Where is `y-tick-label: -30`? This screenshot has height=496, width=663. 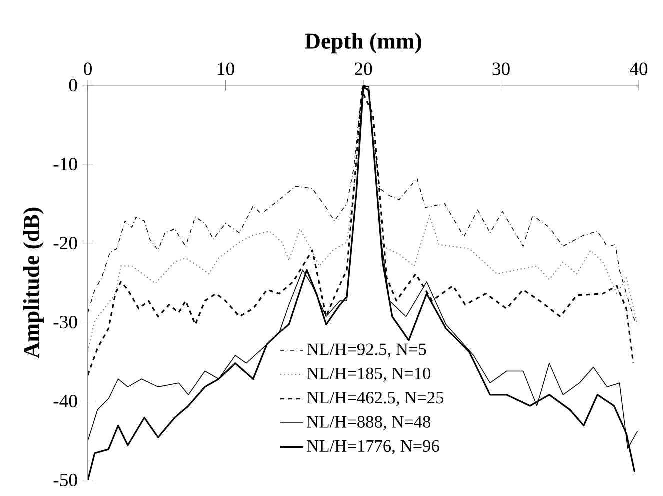
y-tick-label: -30 is located at coordinates (66, 322).